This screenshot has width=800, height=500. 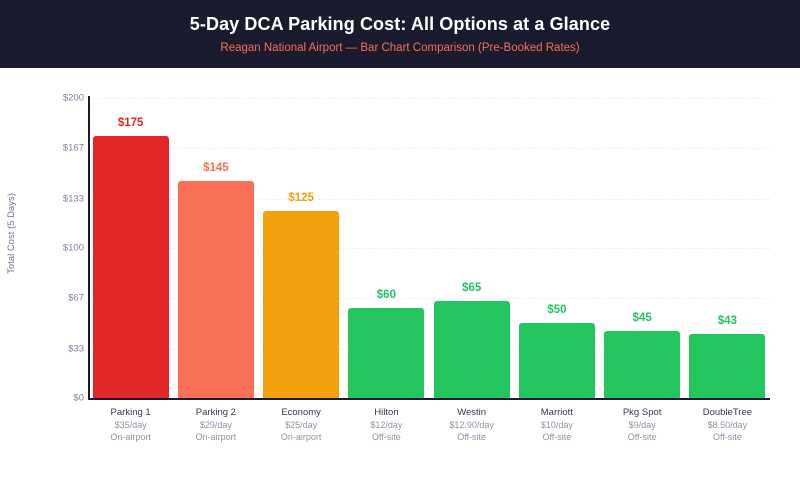 I want to click on x-axis-category: Westin $12.90/day Off-site, so click(x=471, y=424).